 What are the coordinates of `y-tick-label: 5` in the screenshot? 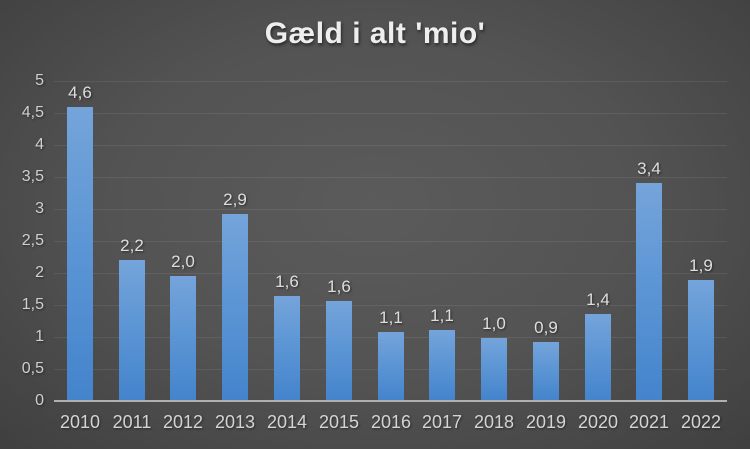 It's located at (39, 80).